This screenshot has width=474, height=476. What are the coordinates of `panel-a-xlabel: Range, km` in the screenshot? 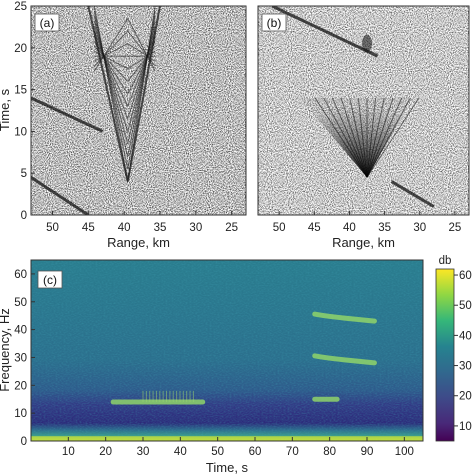 It's located at (138, 242).